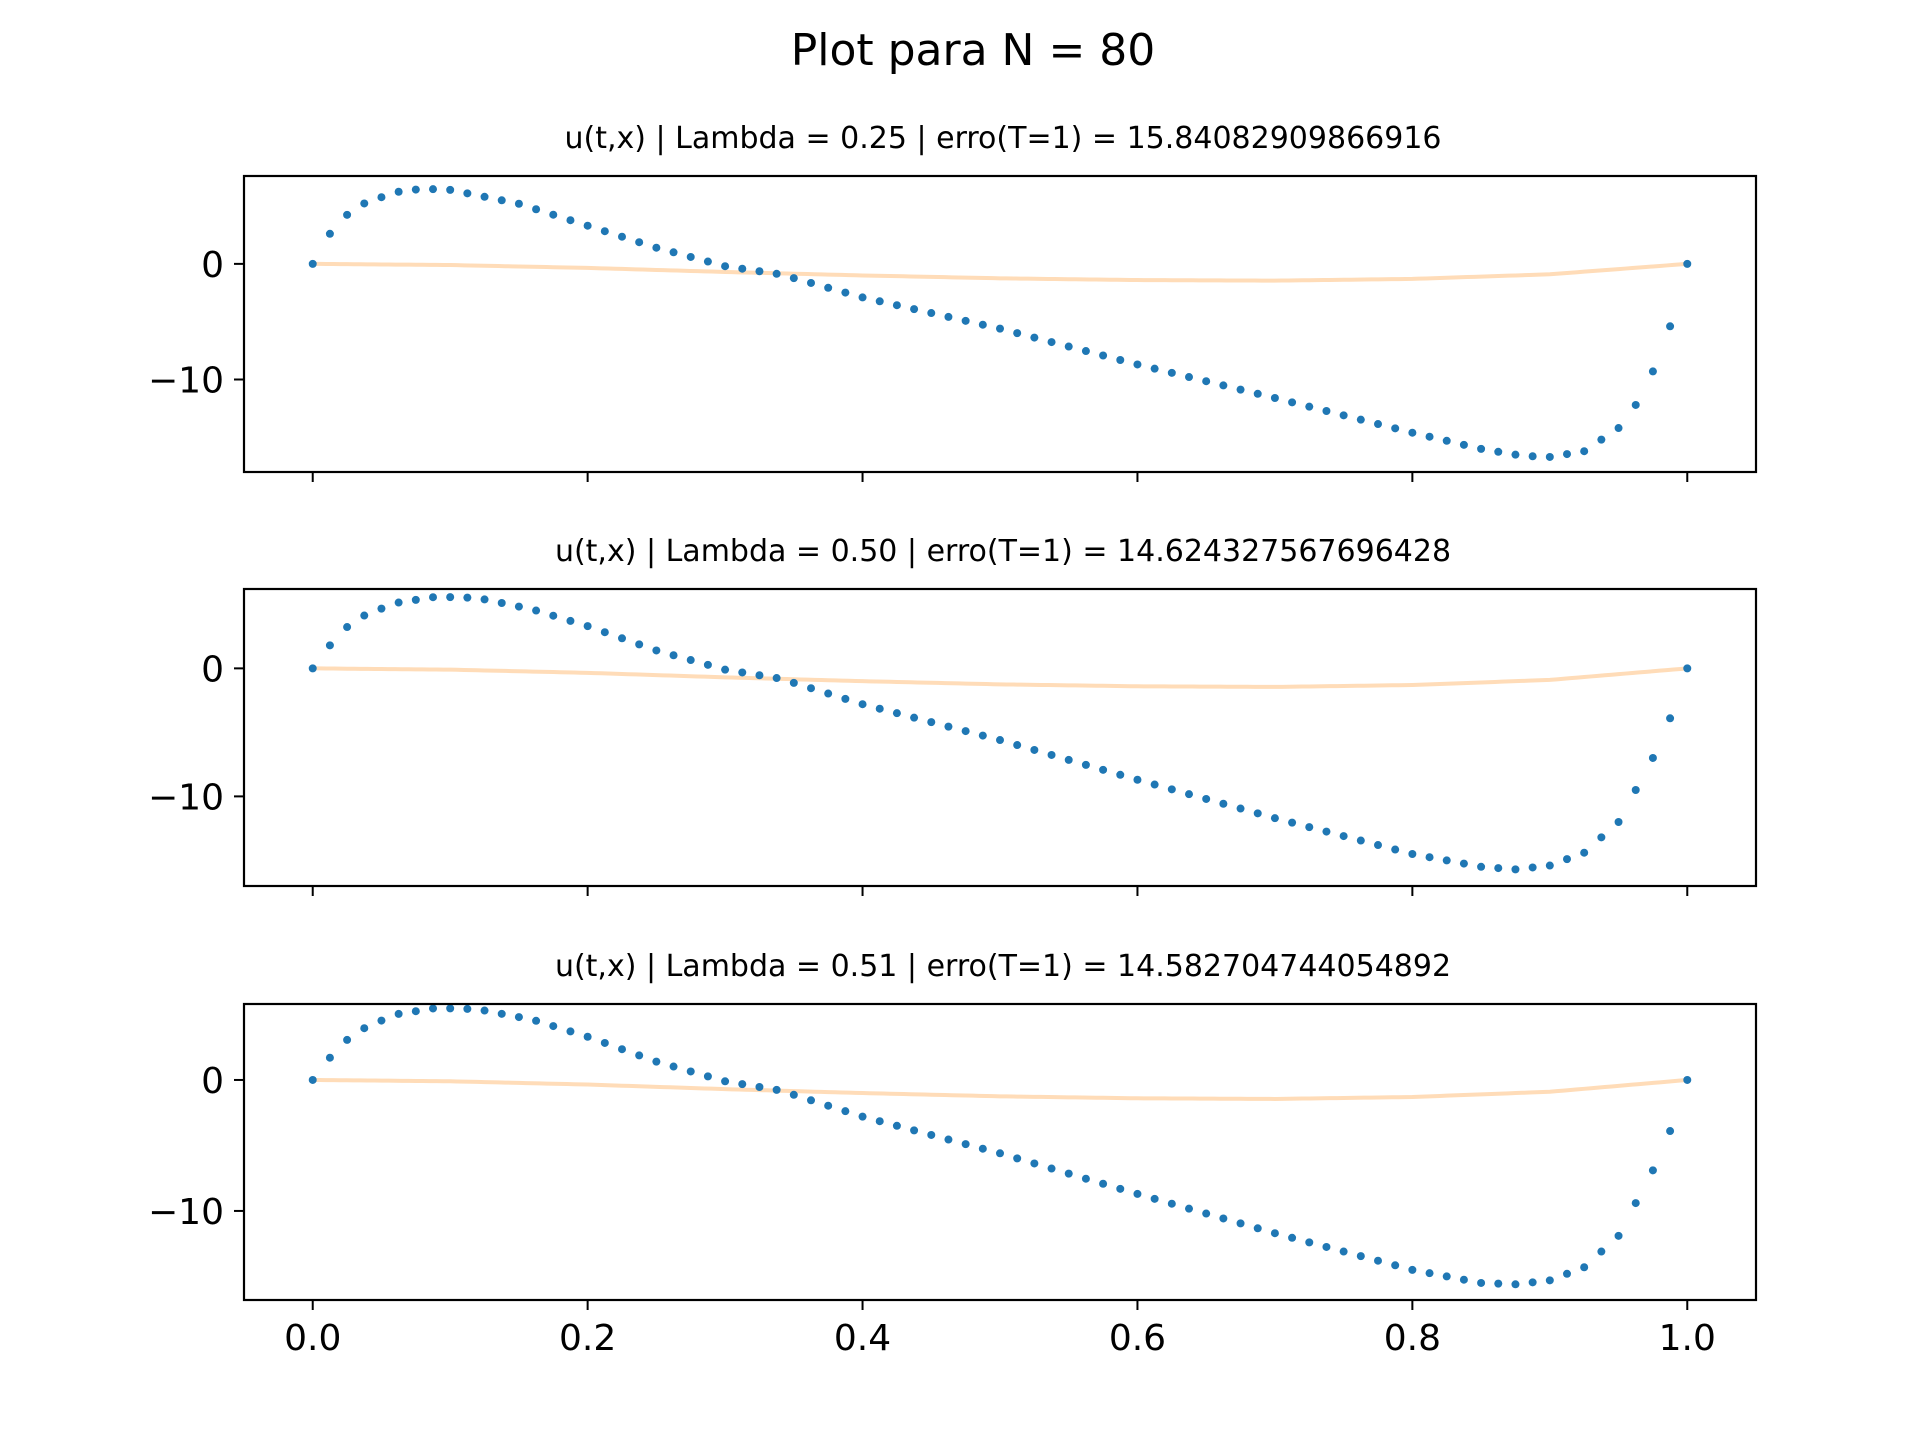 The height and width of the screenshot is (1440, 1920). What do you see at coordinates (587, 1338) in the screenshot?
I see `x-tick-label: 0.2` at bounding box center [587, 1338].